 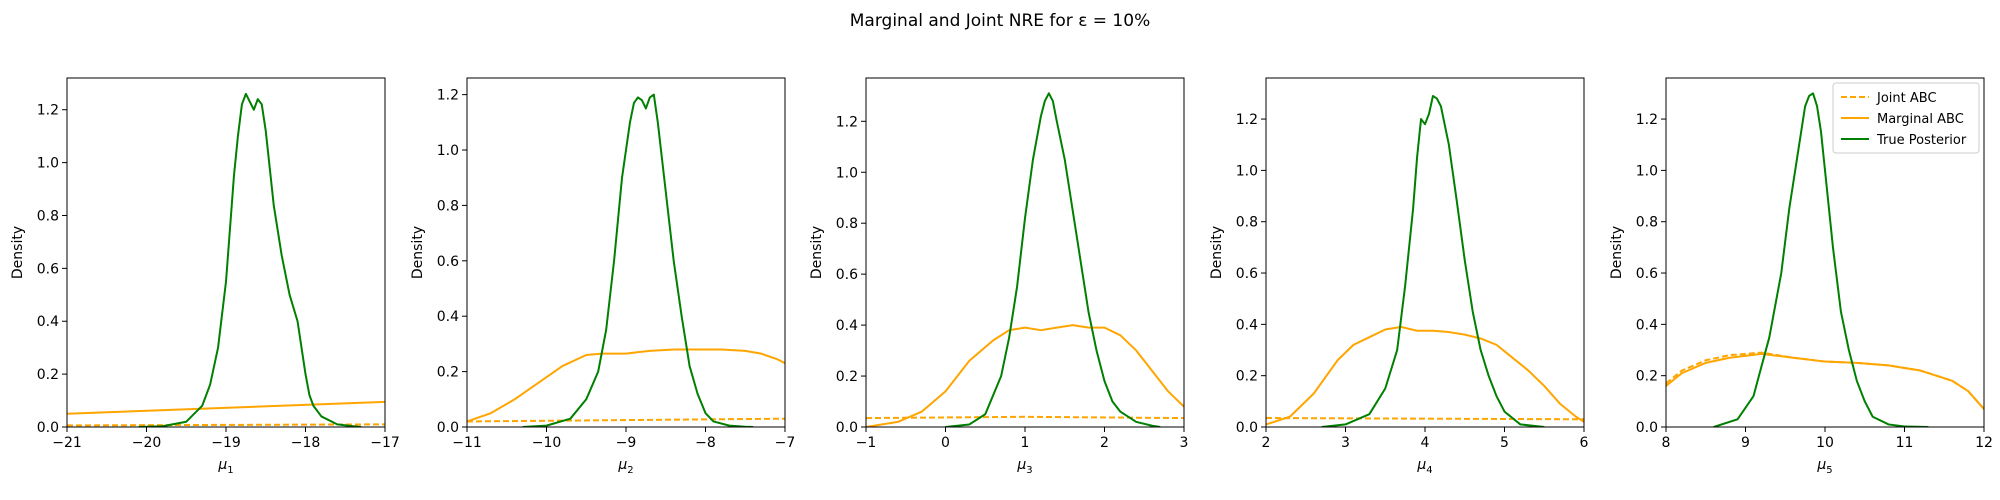 I want to click on x-tick-label: 4, so click(x=1425, y=443).